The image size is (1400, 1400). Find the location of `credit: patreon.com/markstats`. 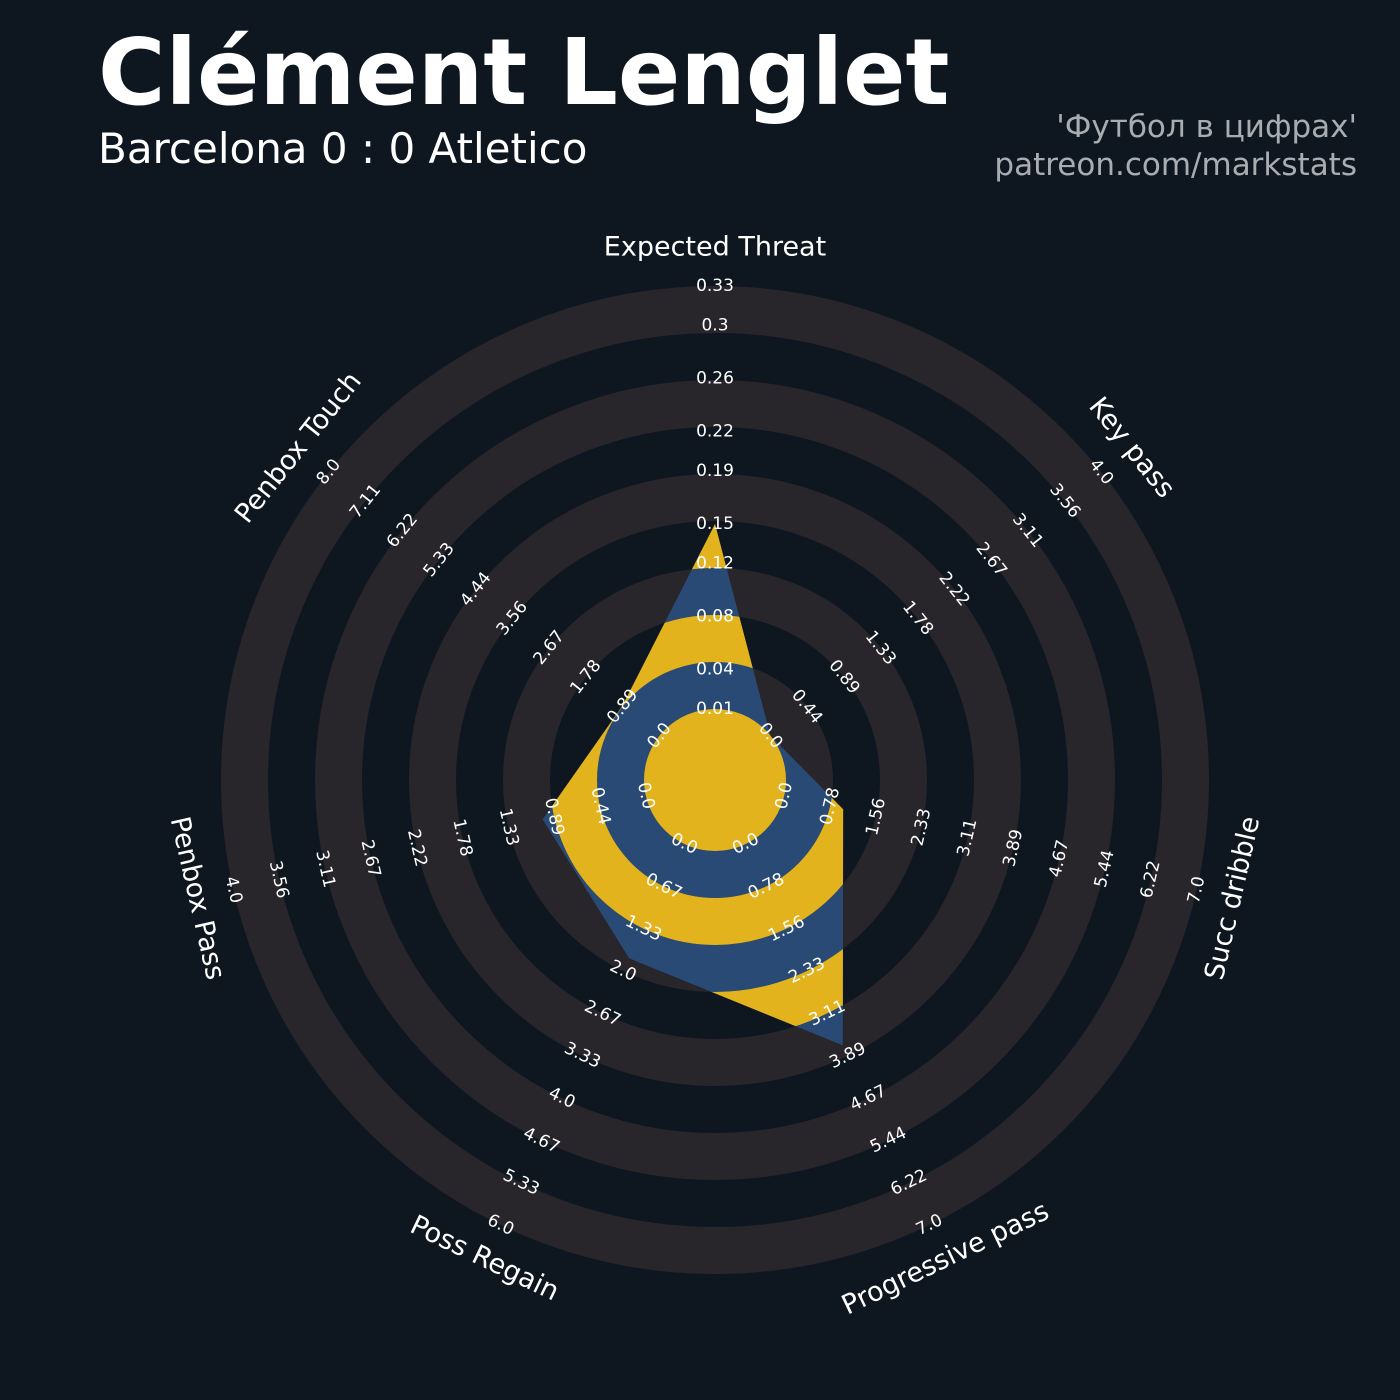

credit: patreon.com/markstats is located at coordinates (1175, 165).